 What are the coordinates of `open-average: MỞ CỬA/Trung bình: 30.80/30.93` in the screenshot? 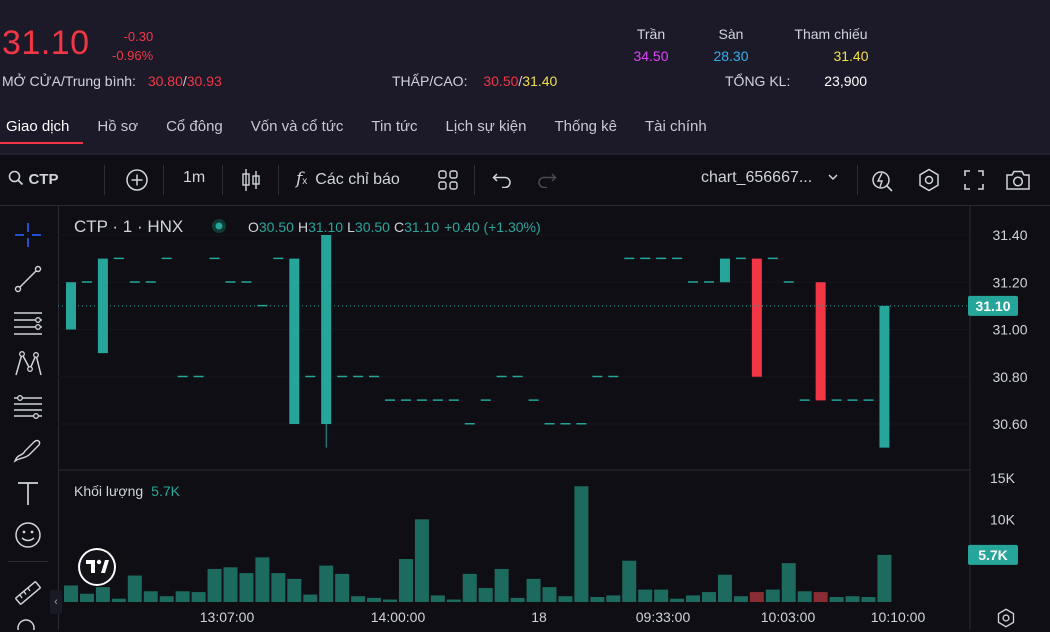 It's located at (112, 81).